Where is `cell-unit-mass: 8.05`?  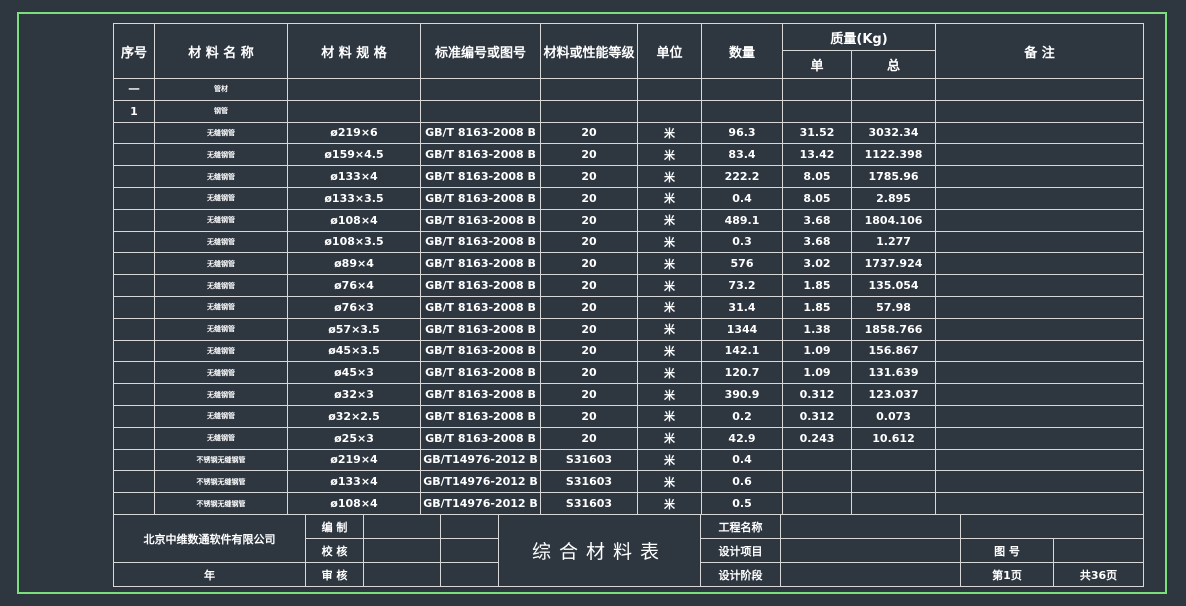 cell-unit-mass: 8.05 is located at coordinates (817, 176).